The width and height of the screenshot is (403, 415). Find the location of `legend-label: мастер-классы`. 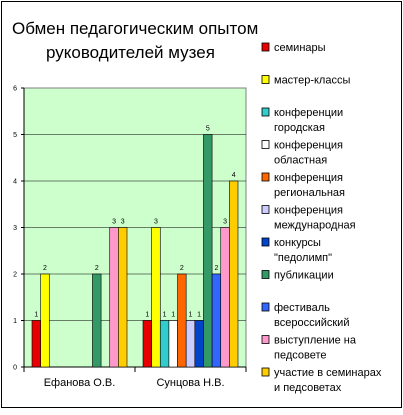

legend-label: мастер-классы is located at coordinates (312, 81).